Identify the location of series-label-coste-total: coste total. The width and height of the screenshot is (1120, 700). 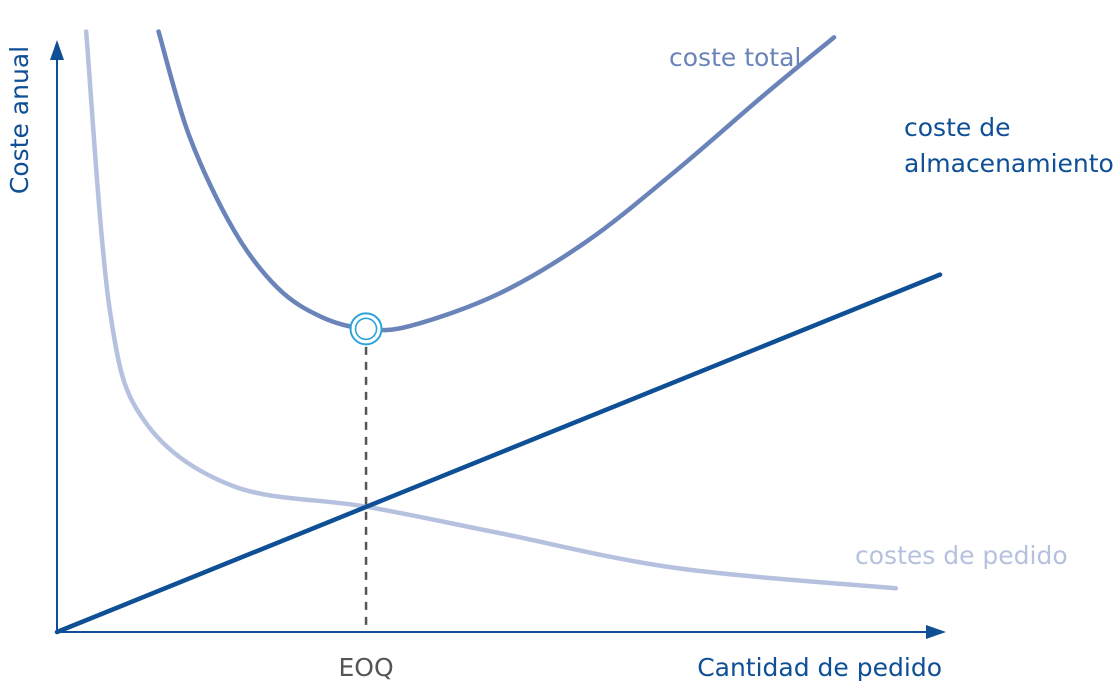
(735, 57).